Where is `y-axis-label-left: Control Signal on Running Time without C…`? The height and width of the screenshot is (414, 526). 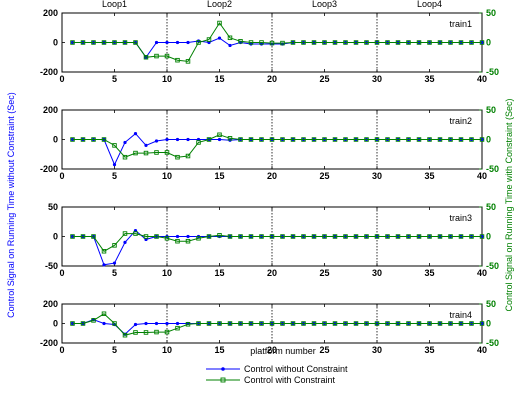
y-axis-label-left: Control Signal on Running Time without C… is located at coordinates (11, 205).